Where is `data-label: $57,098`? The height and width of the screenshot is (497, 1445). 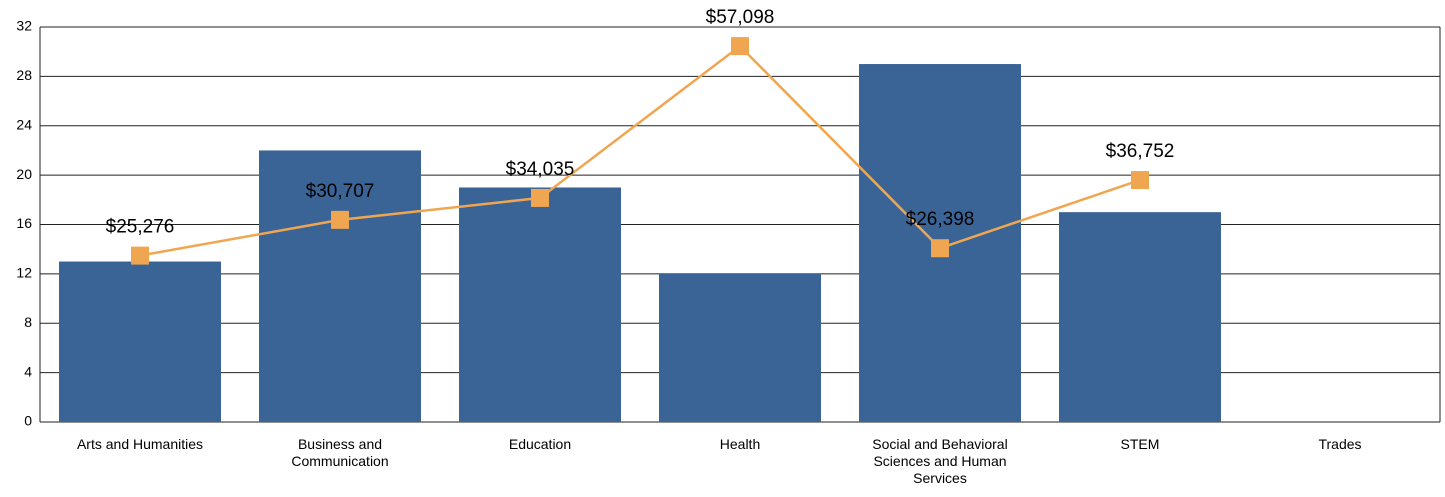
data-label: $57,098 is located at coordinates (740, 17).